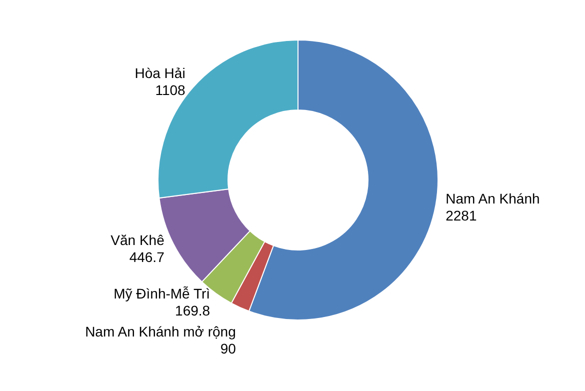  Describe the element at coordinates (192, 310) in the screenshot. I see `data-label: 169.8` at that location.